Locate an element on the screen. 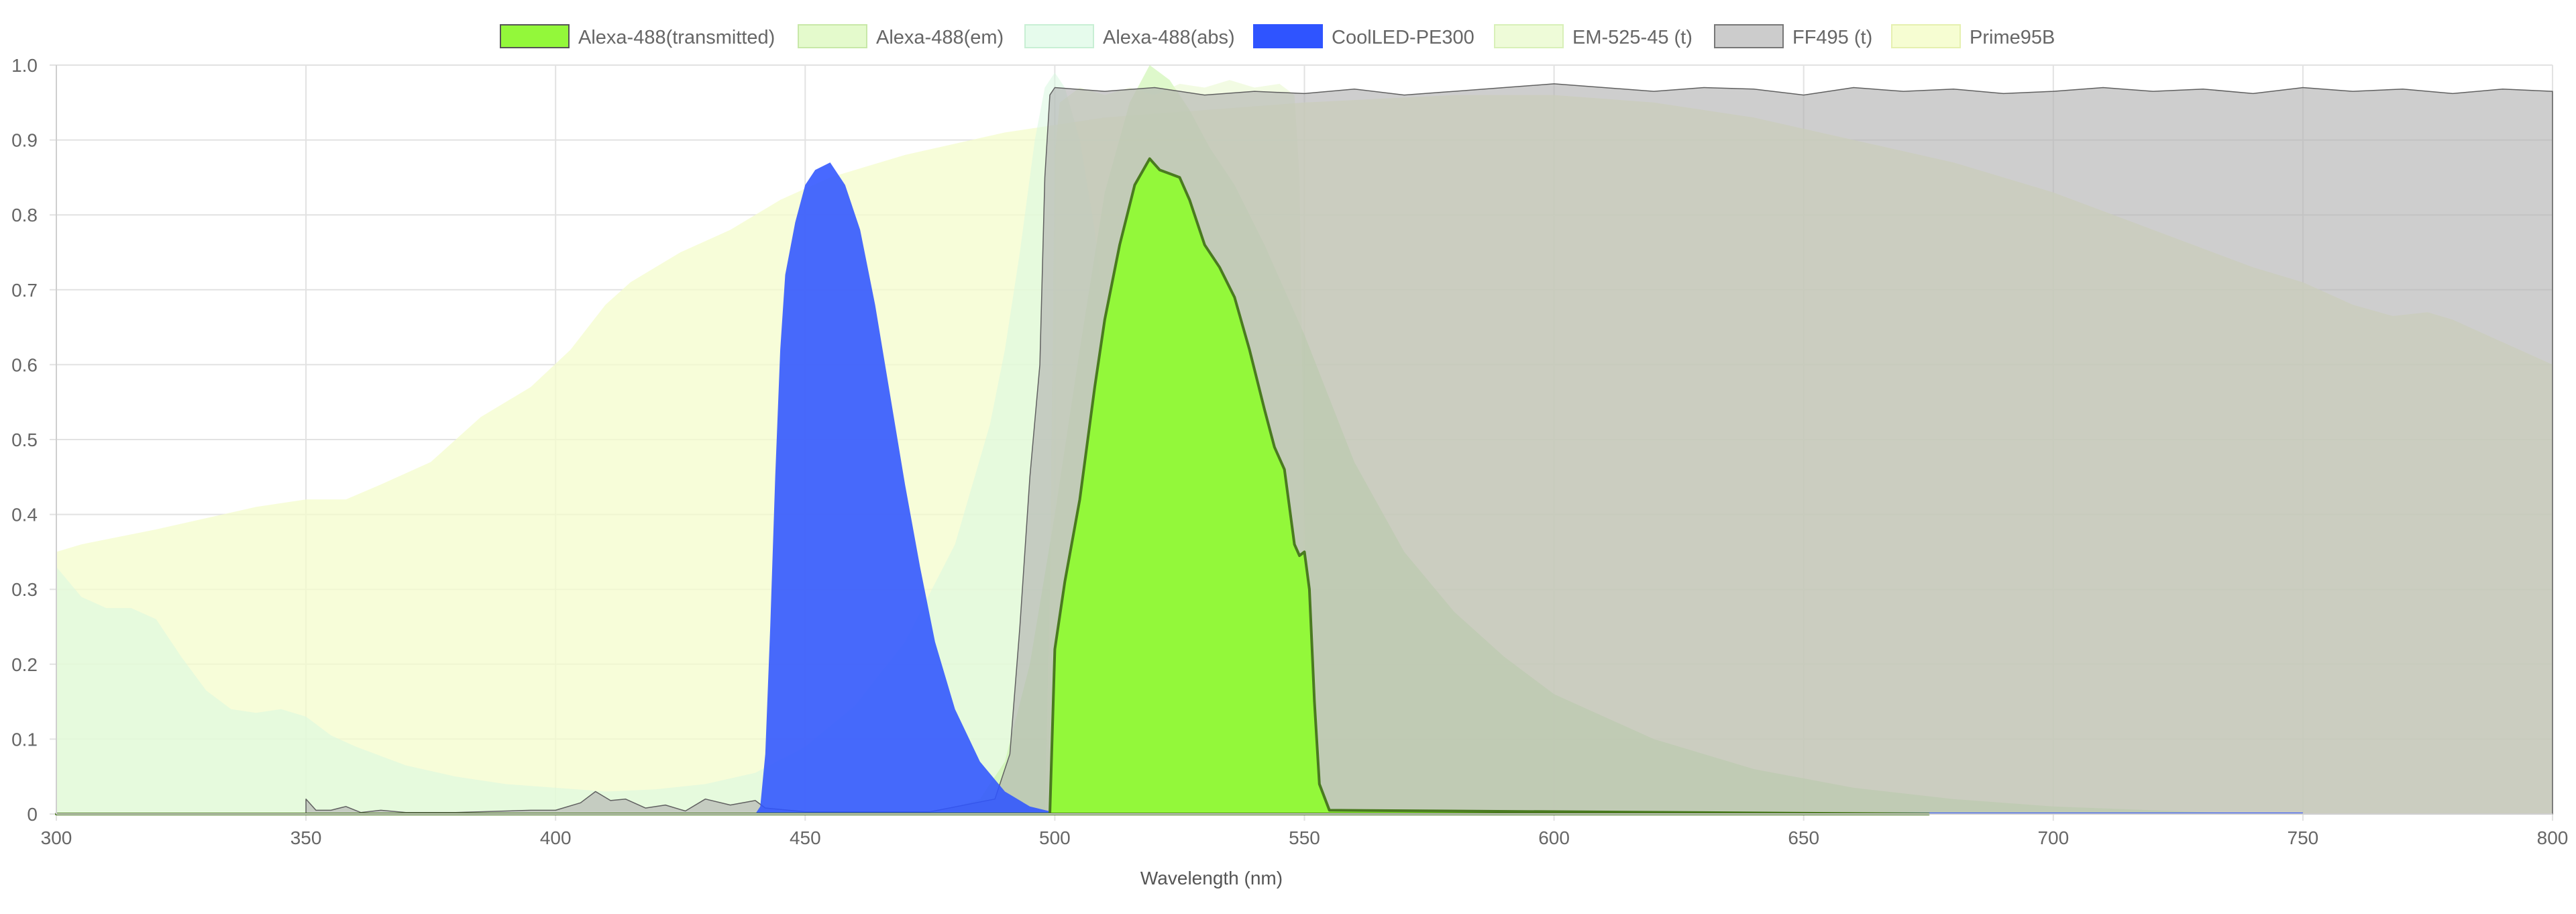 This screenshot has width=2576, height=914. x-tick-label: 350 is located at coordinates (306, 837).